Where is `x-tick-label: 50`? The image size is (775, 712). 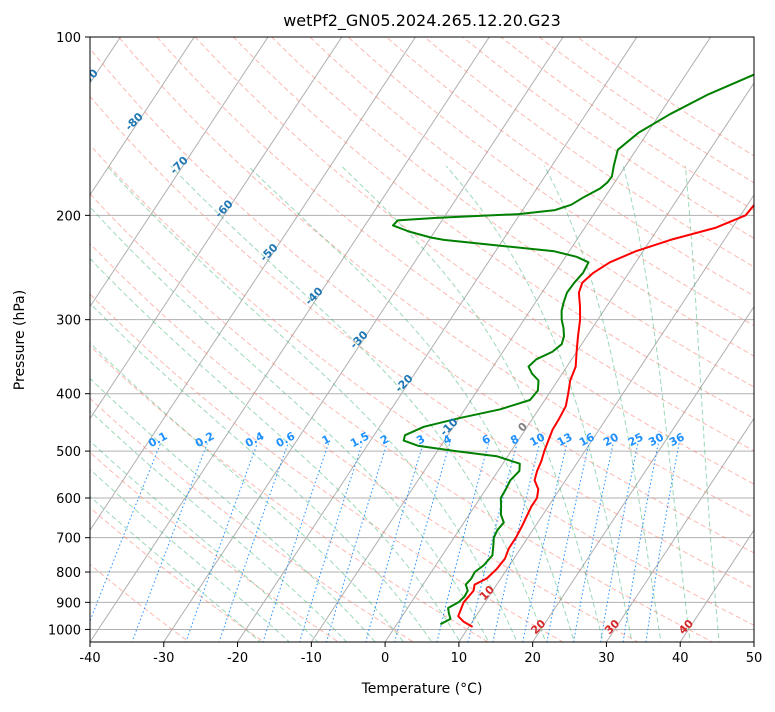 x-tick-label: 50 is located at coordinates (754, 658).